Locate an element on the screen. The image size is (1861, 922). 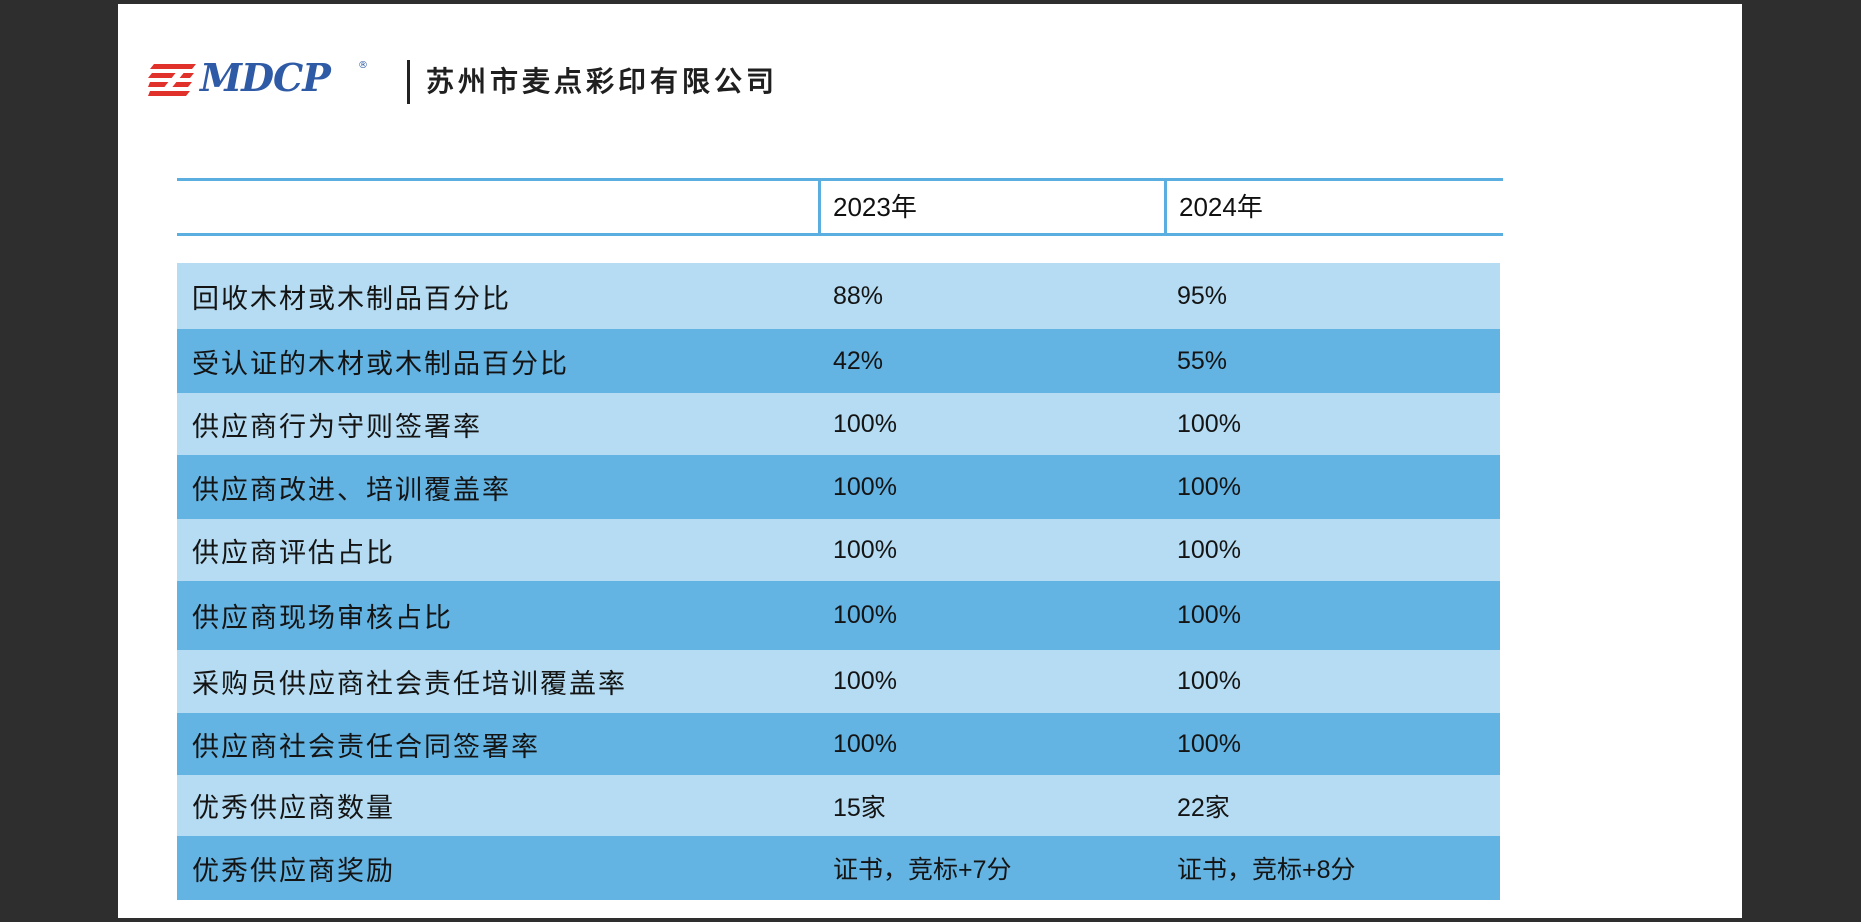
column-header-2023: 2023年 is located at coordinates (991, 207).